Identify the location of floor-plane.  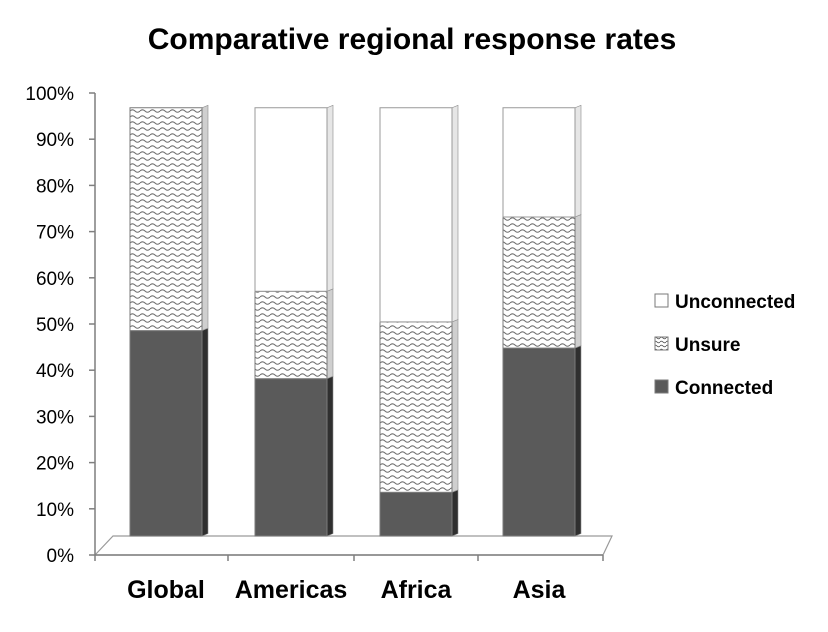
(353, 545).